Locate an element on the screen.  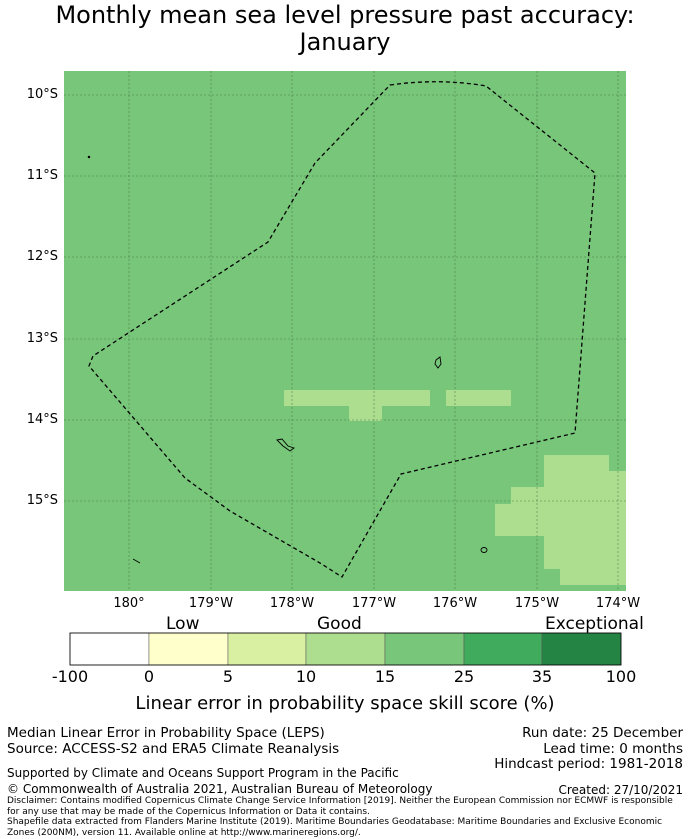
colorbar-tick: 10 is located at coordinates (306, 676).